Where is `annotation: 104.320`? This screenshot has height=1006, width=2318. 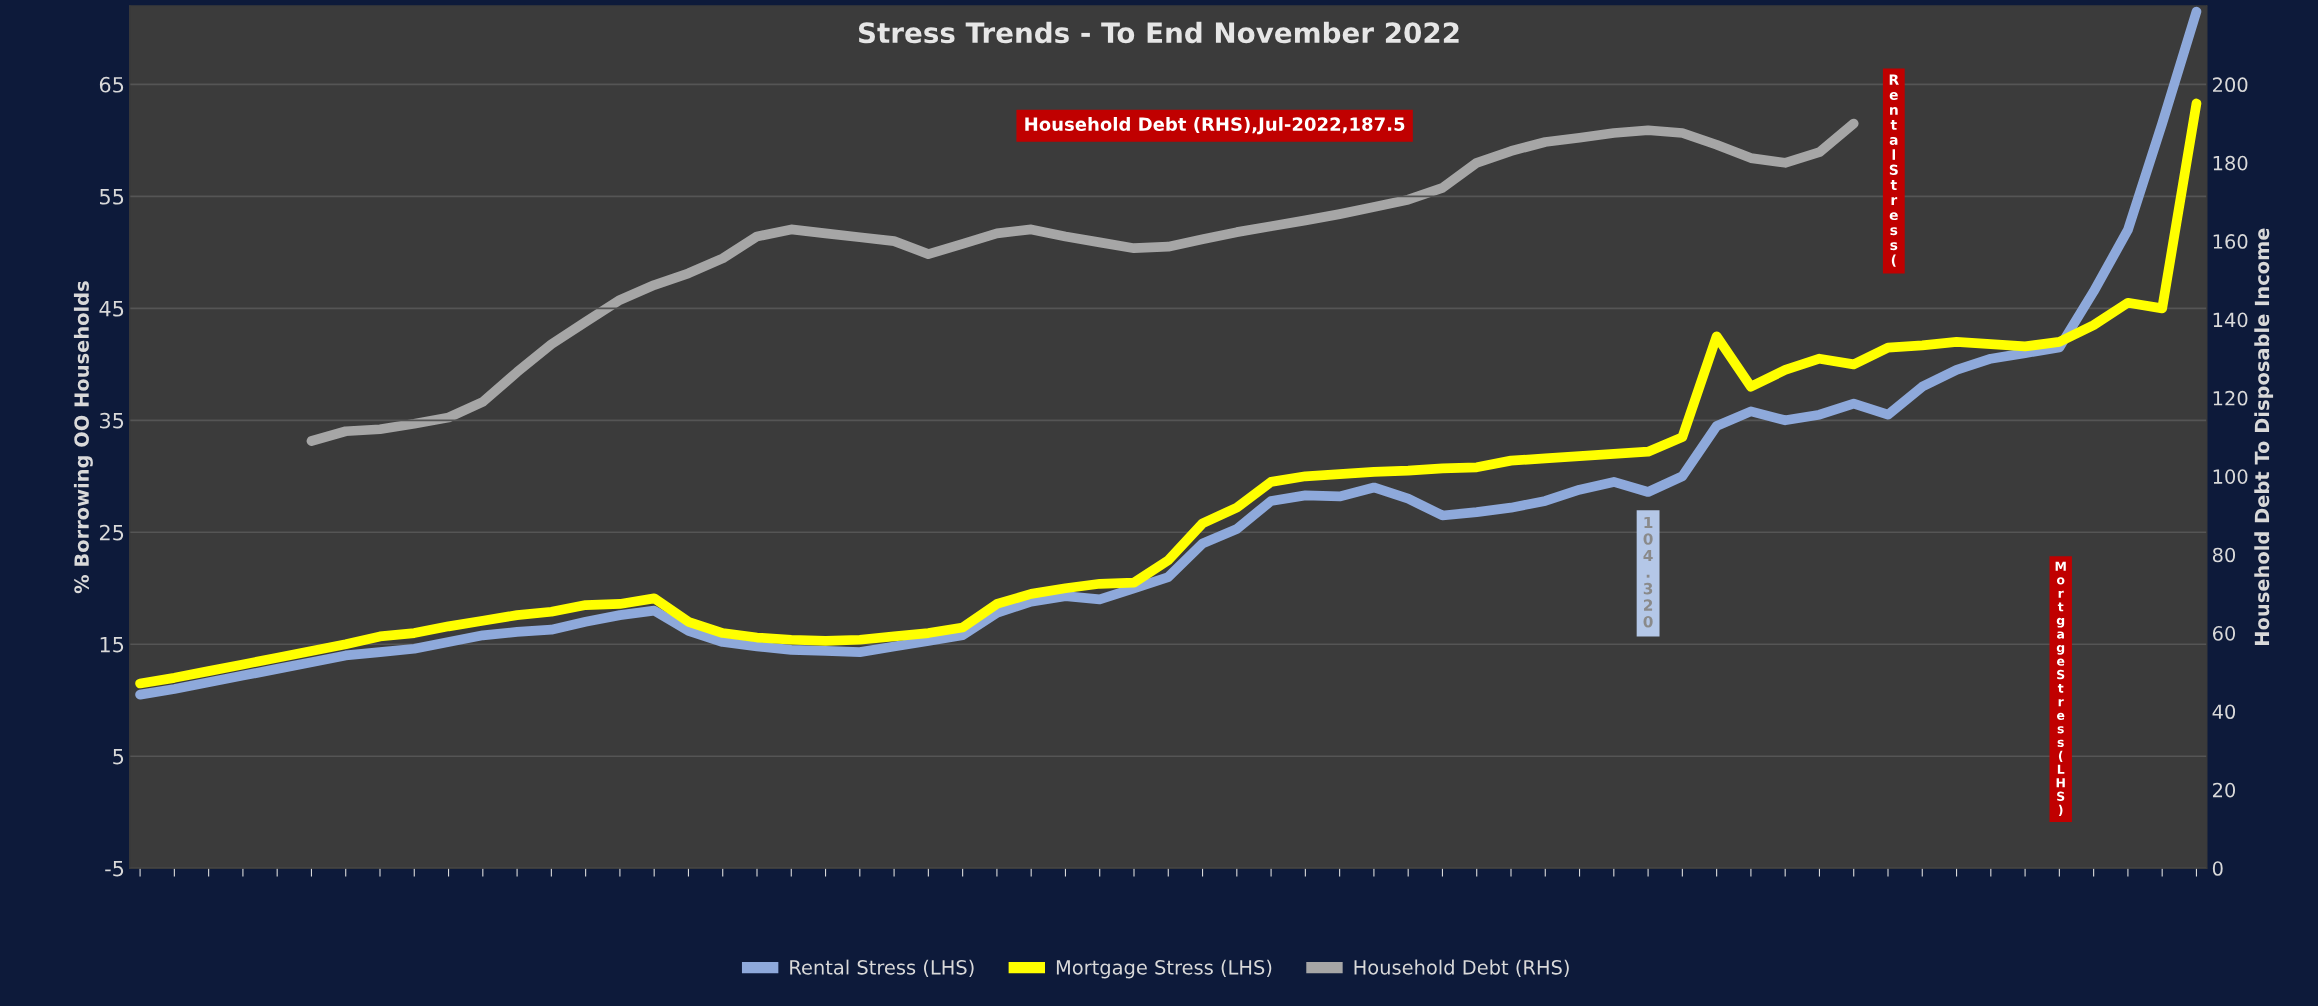
annotation: 104.320 is located at coordinates (1648, 572).